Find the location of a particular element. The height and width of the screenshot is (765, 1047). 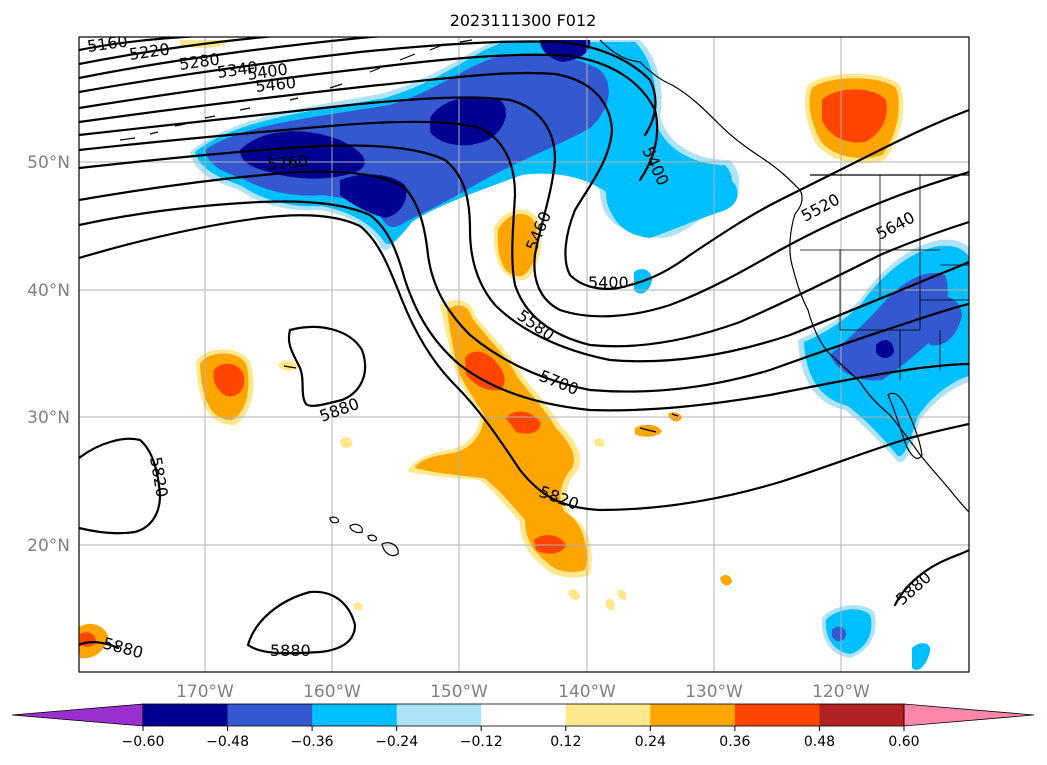

contour-line-5880-closed is located at coordinates (327, 366).